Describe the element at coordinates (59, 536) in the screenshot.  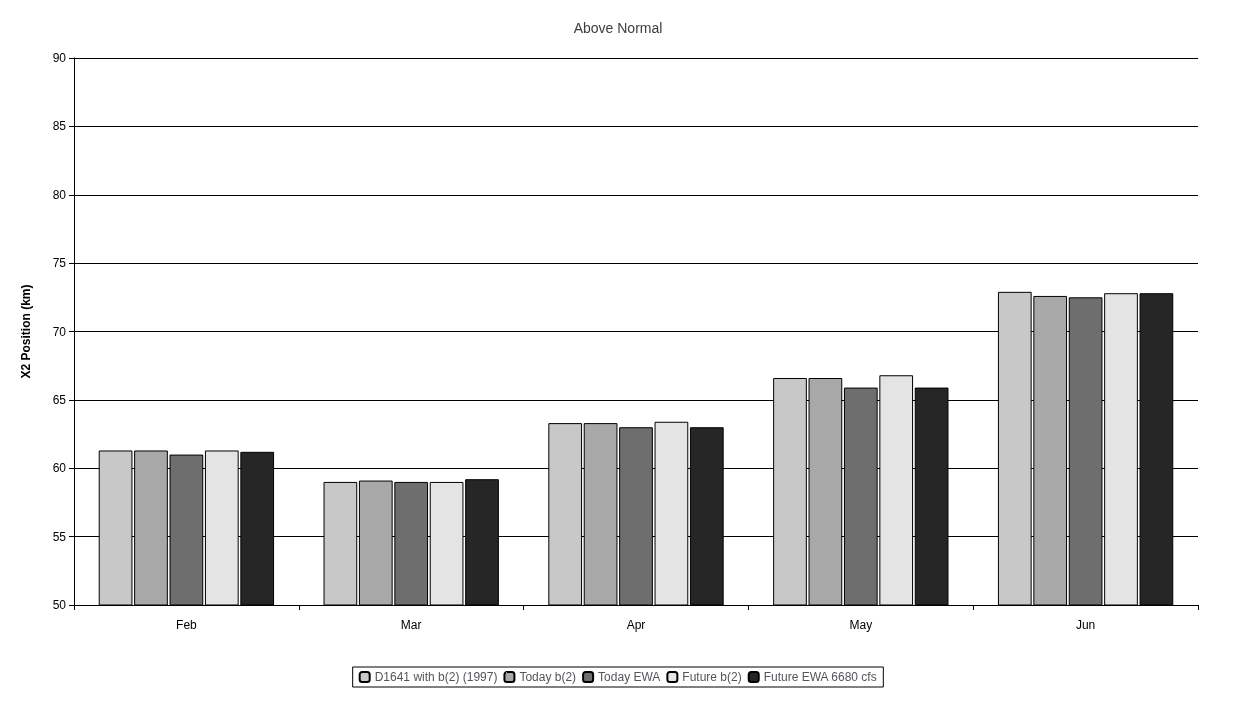
I see `y-tick-label: 55` at that location.